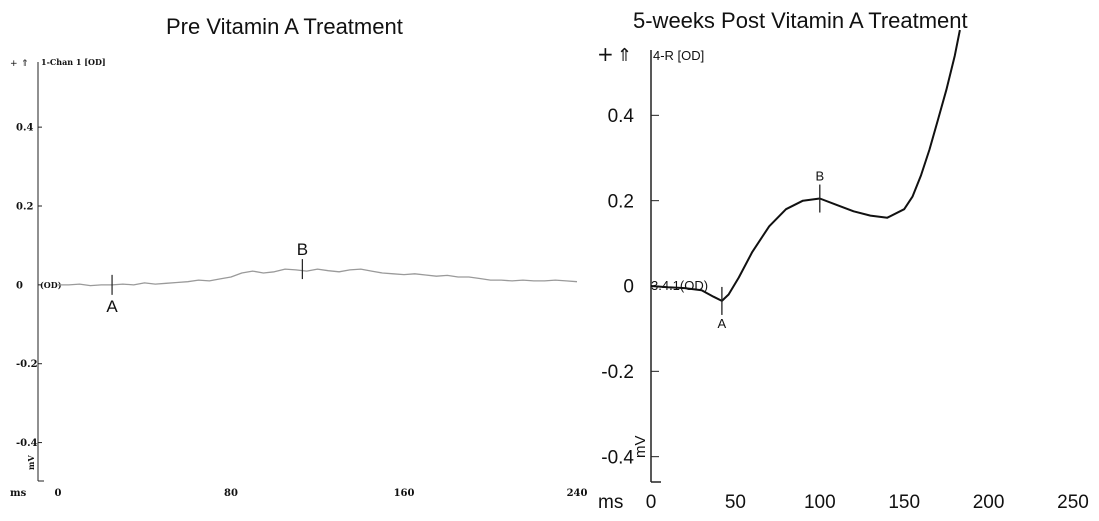 The image size is (1099, 521). What do you see at coordinates (73, 62) in the screenshot?
I see `channel-label: 1-Chan 1 [OD]` at bounding box center [73, 62].